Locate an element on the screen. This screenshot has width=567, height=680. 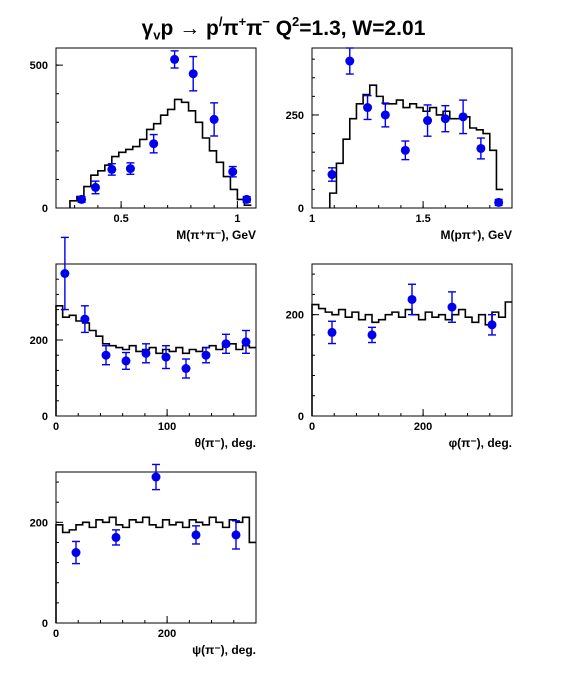
x-axis-label: M(π⁺π⁻), GeV is located at coordinates (216, 235).